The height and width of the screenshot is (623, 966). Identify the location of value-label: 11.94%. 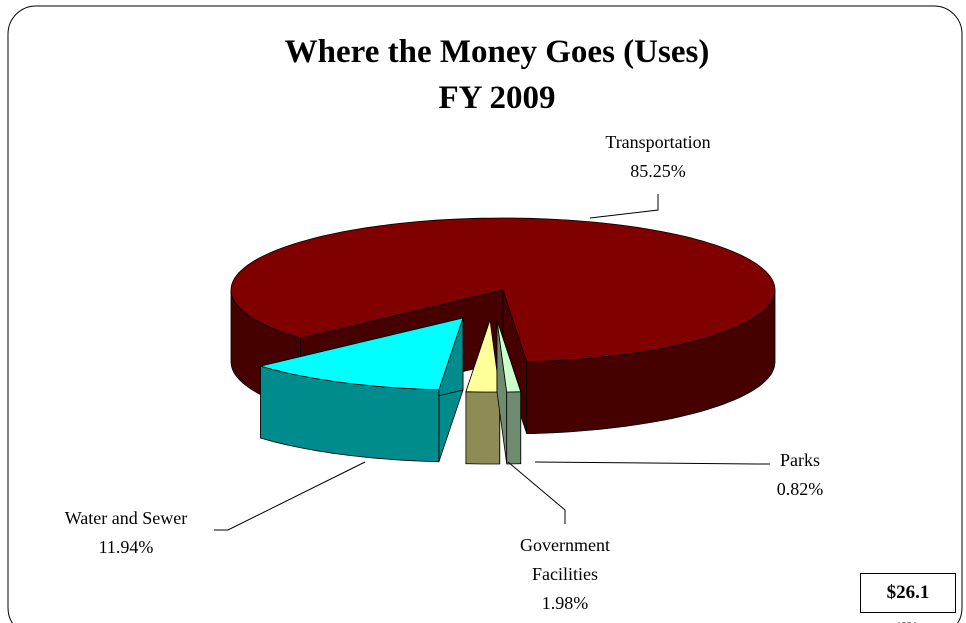
(126, 547).